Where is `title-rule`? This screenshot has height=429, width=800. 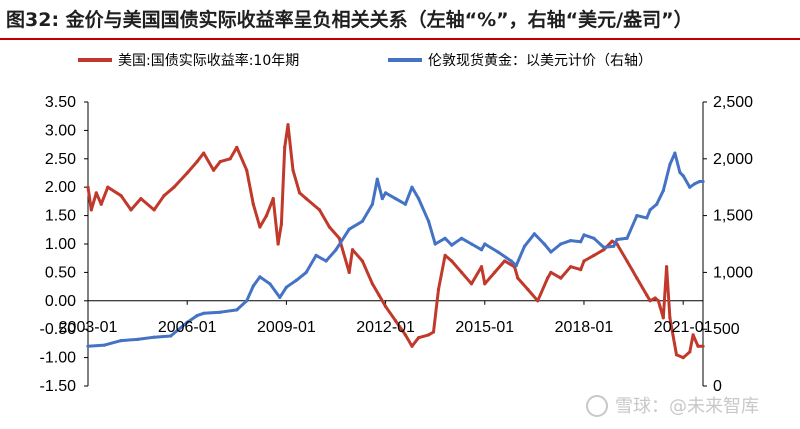
title-rule is located at coordinates (400, 39).